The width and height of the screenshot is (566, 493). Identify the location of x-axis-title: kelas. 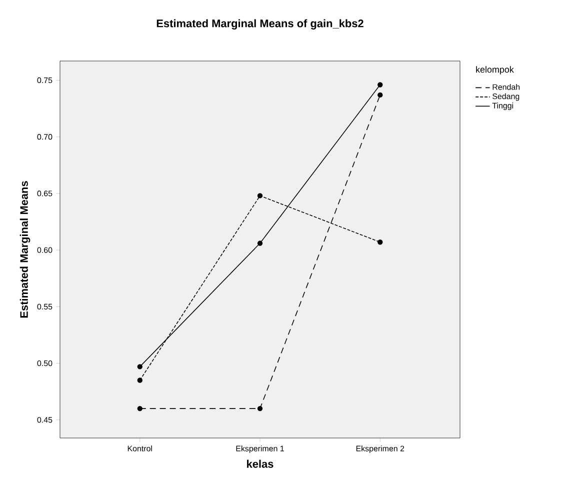
(260, 464).